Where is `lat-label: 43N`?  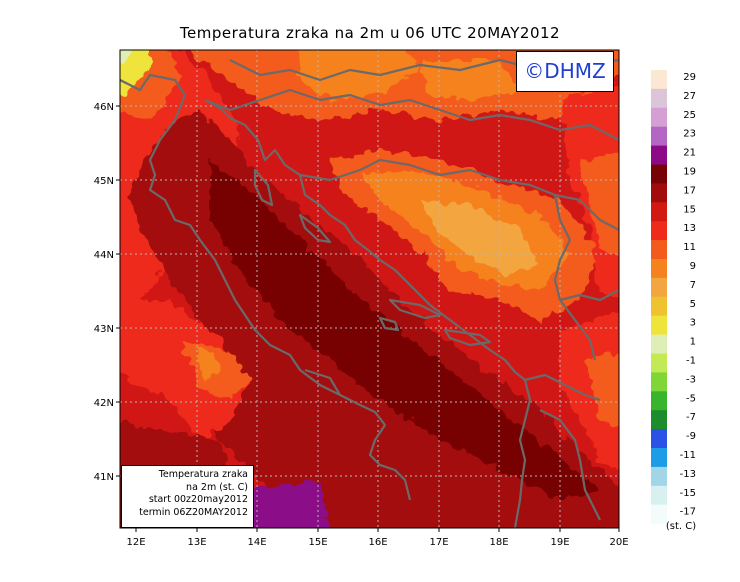 lat-label: 43N is located at coordinates (104, 329).